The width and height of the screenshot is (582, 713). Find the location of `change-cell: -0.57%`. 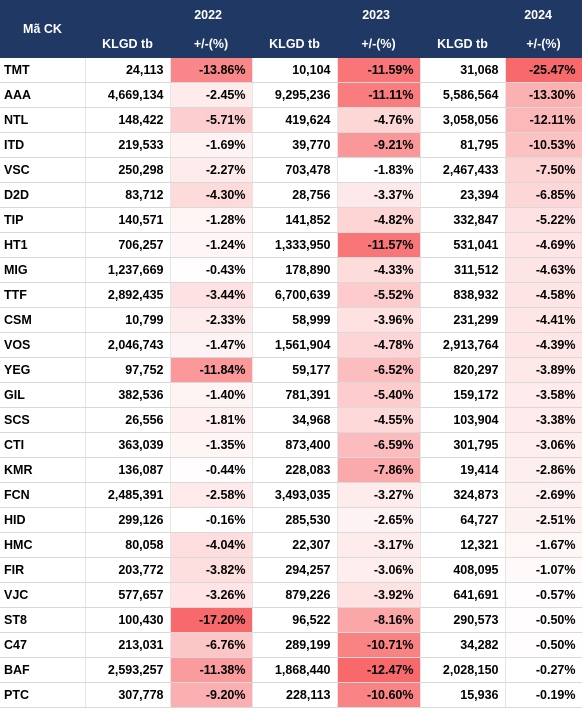

change-cell: -0.57% is located at coordinates (543, 595).